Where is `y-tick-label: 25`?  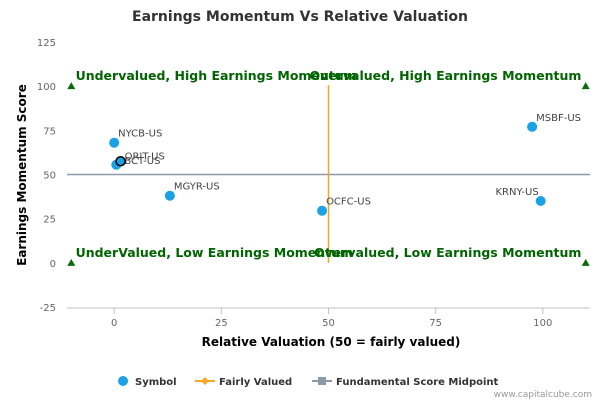
y-tick-label: 25 is located at coordinates (49, 220).